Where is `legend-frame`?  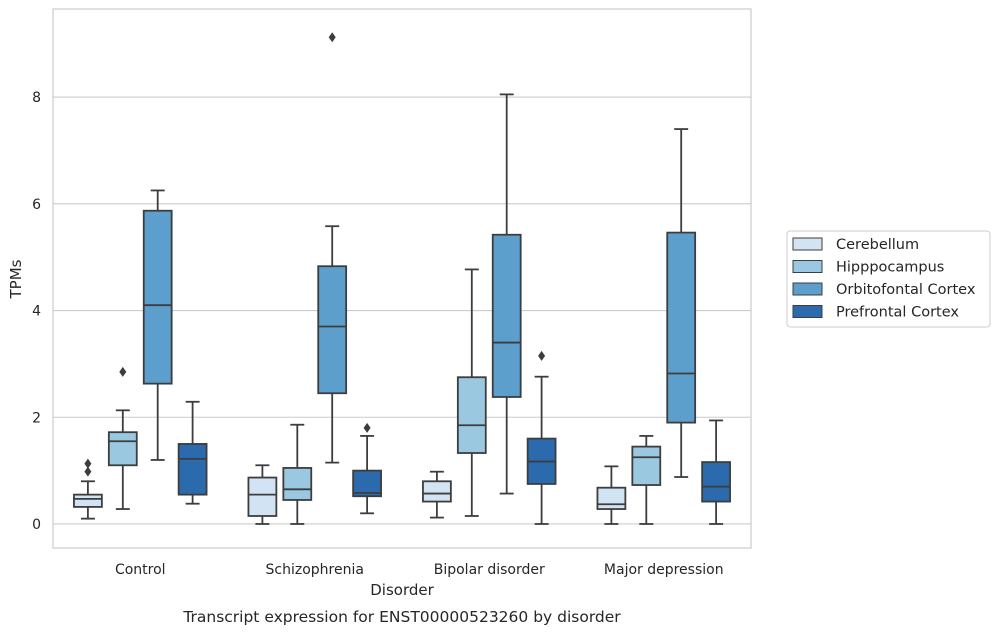
legend-frame is located at coordinates (888, 279).